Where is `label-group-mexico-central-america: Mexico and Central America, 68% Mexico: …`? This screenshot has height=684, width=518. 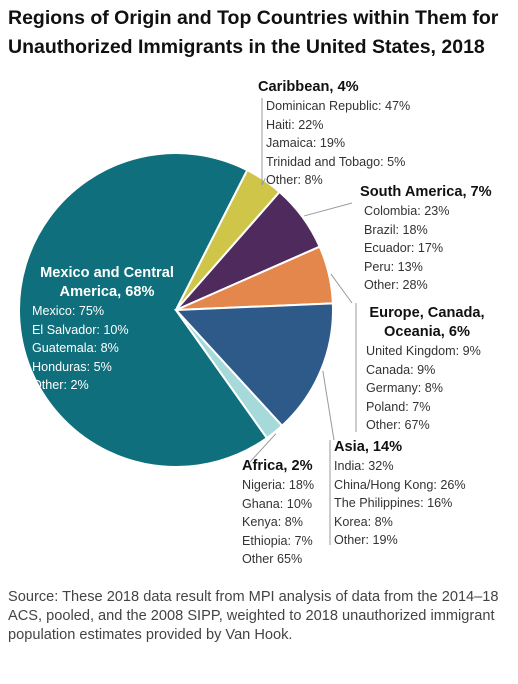 label-group-mexico-central-america: Mexico and Central America, 68% Mexico: … is located at coordinates (107, 329).